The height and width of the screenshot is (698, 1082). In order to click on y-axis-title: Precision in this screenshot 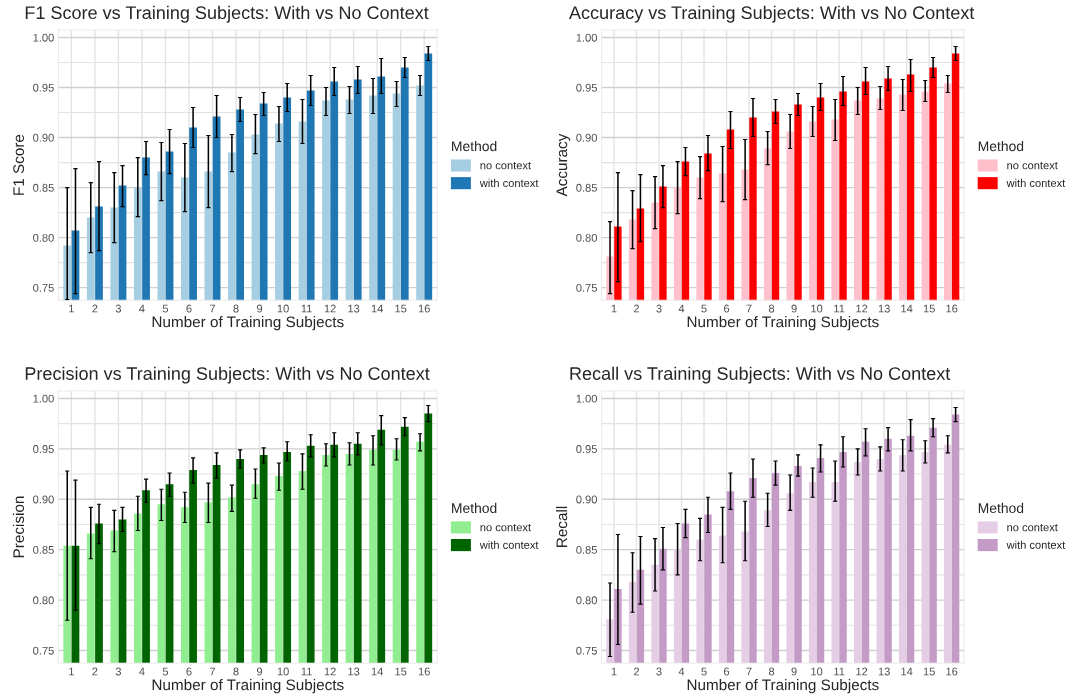, I will do `click(18, 527)`.